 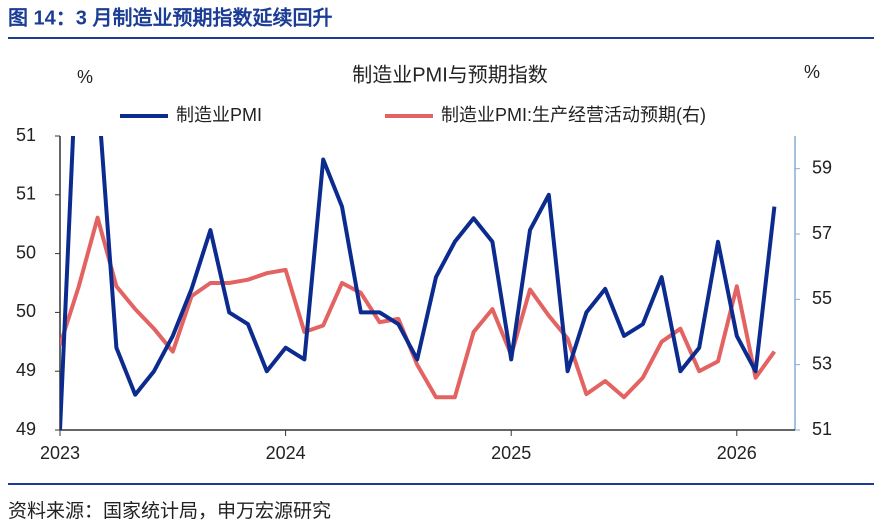 What do you see at coordinates (60, 453) in the screenshot?
I see `x-tick-label: 2023` at bounding box center [60, 453].